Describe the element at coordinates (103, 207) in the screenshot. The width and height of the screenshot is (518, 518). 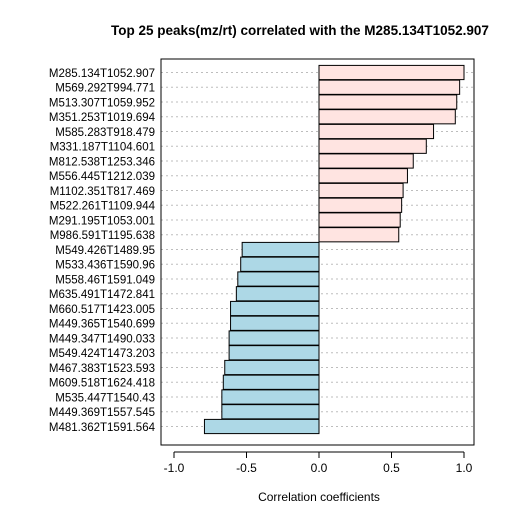
I see `category-label: M522.261T1109.944` at that location.